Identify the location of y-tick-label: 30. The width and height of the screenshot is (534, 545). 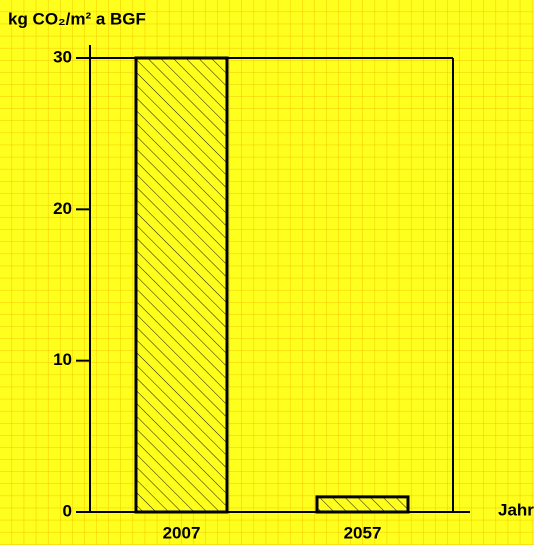
(62, 56).